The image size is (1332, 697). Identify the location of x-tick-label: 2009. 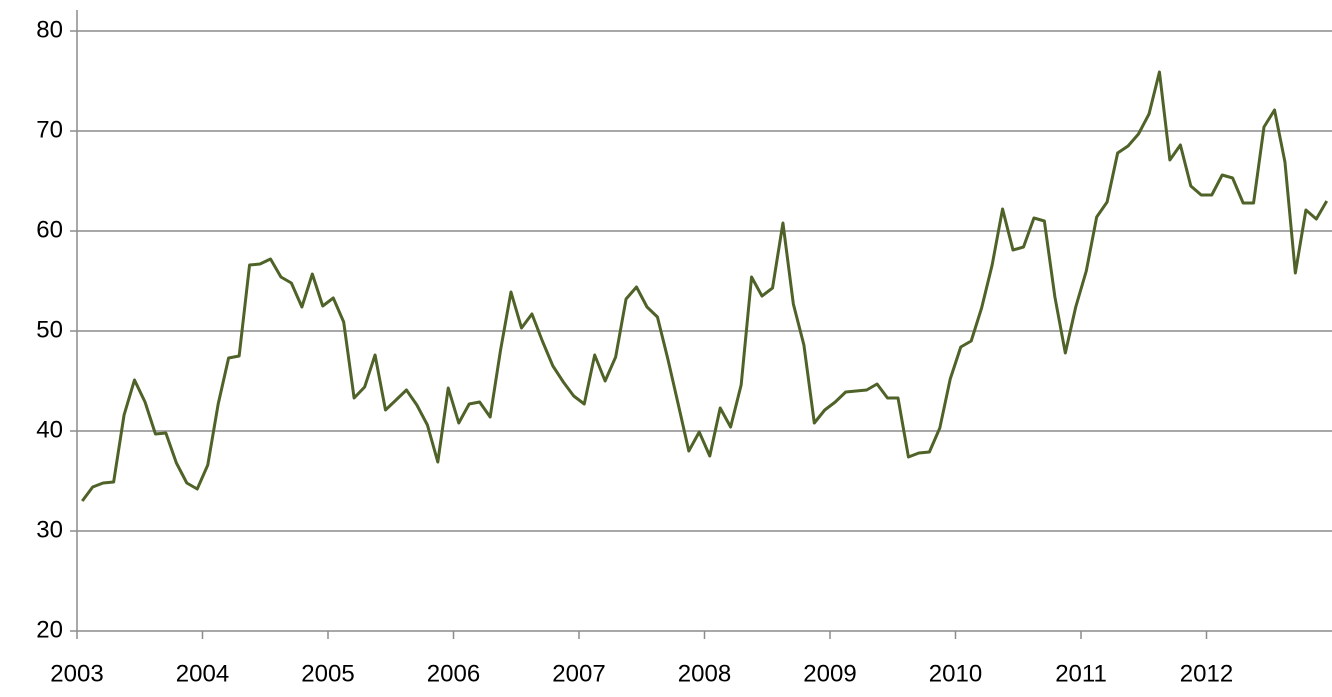
(829, 673).